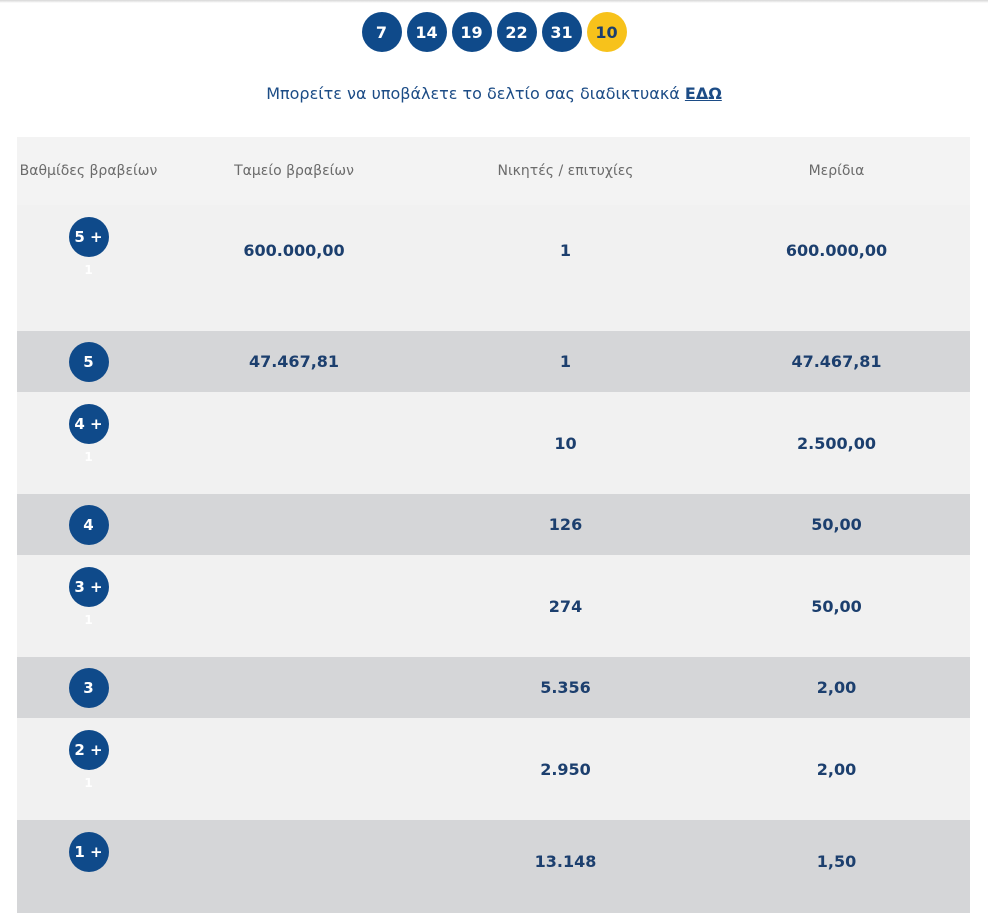 This screenshot has width=988, height=913. I want to click on grade-cell: 4, so click(88, 524).